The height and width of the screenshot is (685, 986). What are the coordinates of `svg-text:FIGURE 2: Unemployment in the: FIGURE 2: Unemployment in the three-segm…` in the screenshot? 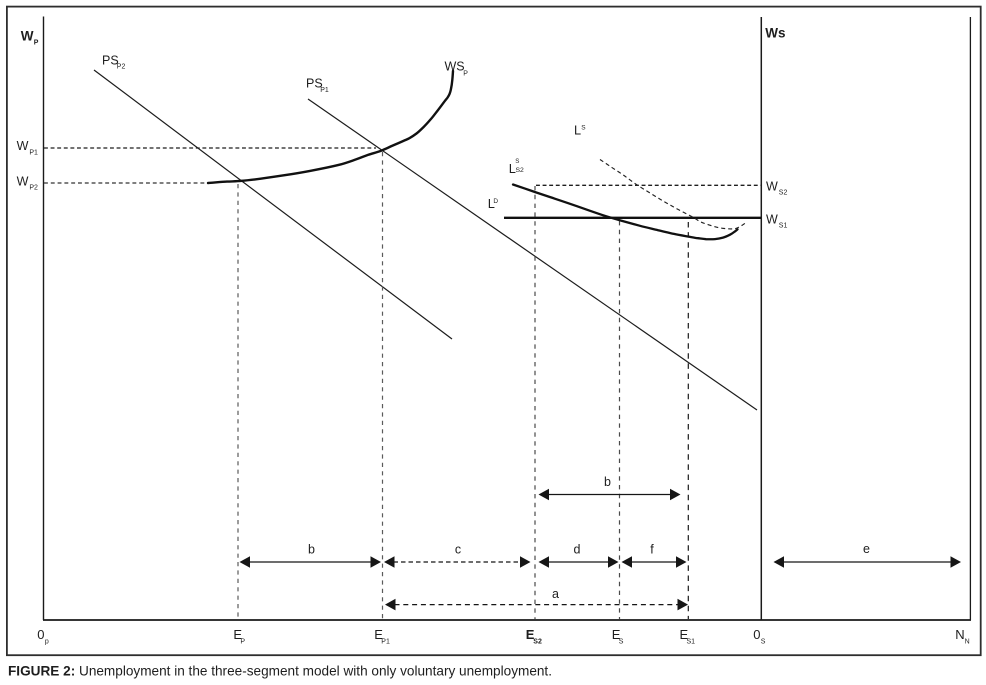 It's located at (280, 670).